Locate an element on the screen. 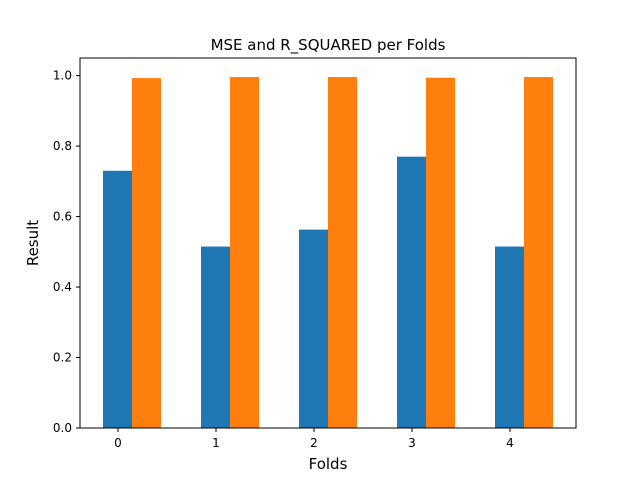 This screenshot has height=480, width=640. x-axis-ticks: 0 1 2 3 4 is located at coordinates (314, 439).